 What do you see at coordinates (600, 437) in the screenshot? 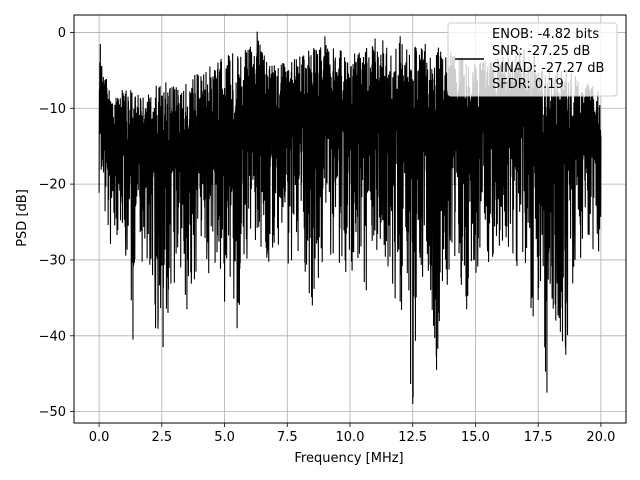
I see `x-tick-label: 20.0` at bounding box center [600, 437].